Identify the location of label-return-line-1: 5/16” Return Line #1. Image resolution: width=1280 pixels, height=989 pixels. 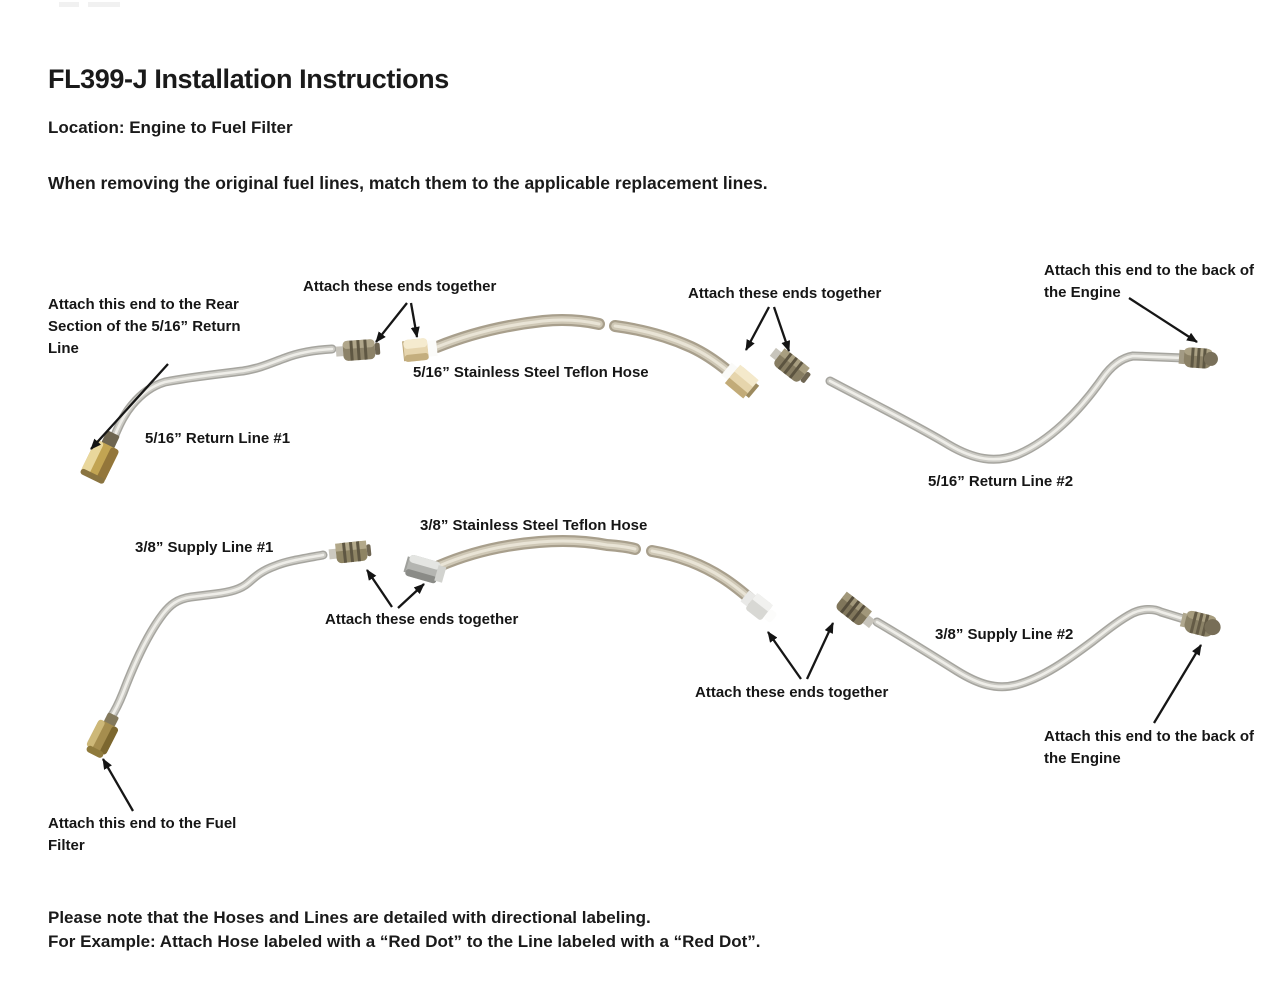
(218, 438).